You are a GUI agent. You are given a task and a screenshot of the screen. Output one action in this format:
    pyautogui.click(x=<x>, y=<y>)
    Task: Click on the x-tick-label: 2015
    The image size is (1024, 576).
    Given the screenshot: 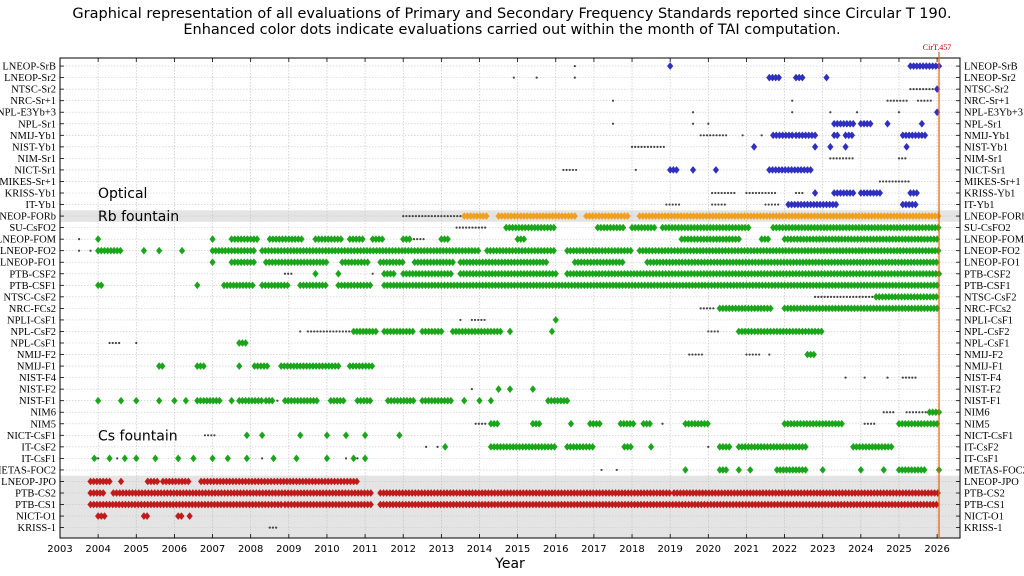 What is the action you would take?
    pyautogui.click(x=517, y=549)
    